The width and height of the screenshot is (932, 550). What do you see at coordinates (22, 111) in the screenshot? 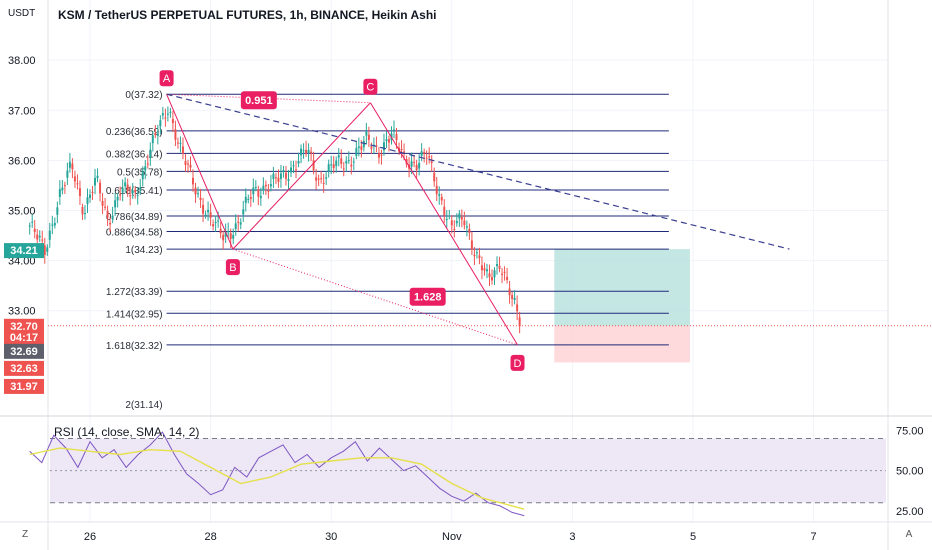
I see `price-tick-label: 37.00` at bounding box center [22, 111].